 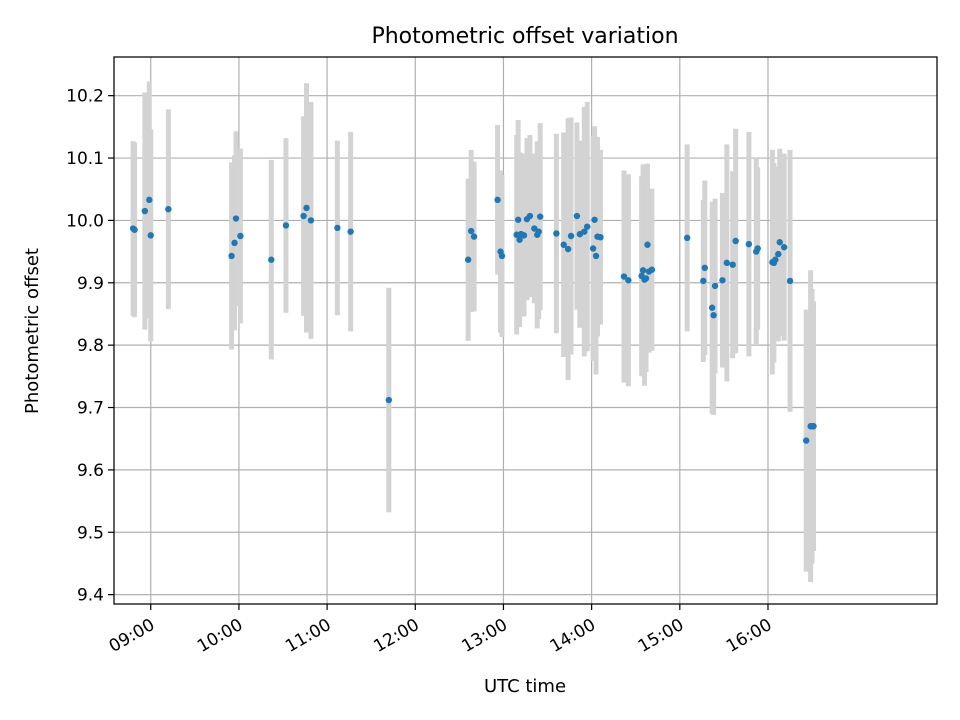 What do you see at coordinates (85, 221) in the screenshot?
I see `y-tick-label: 10.0` at bounding box center [85, 221].